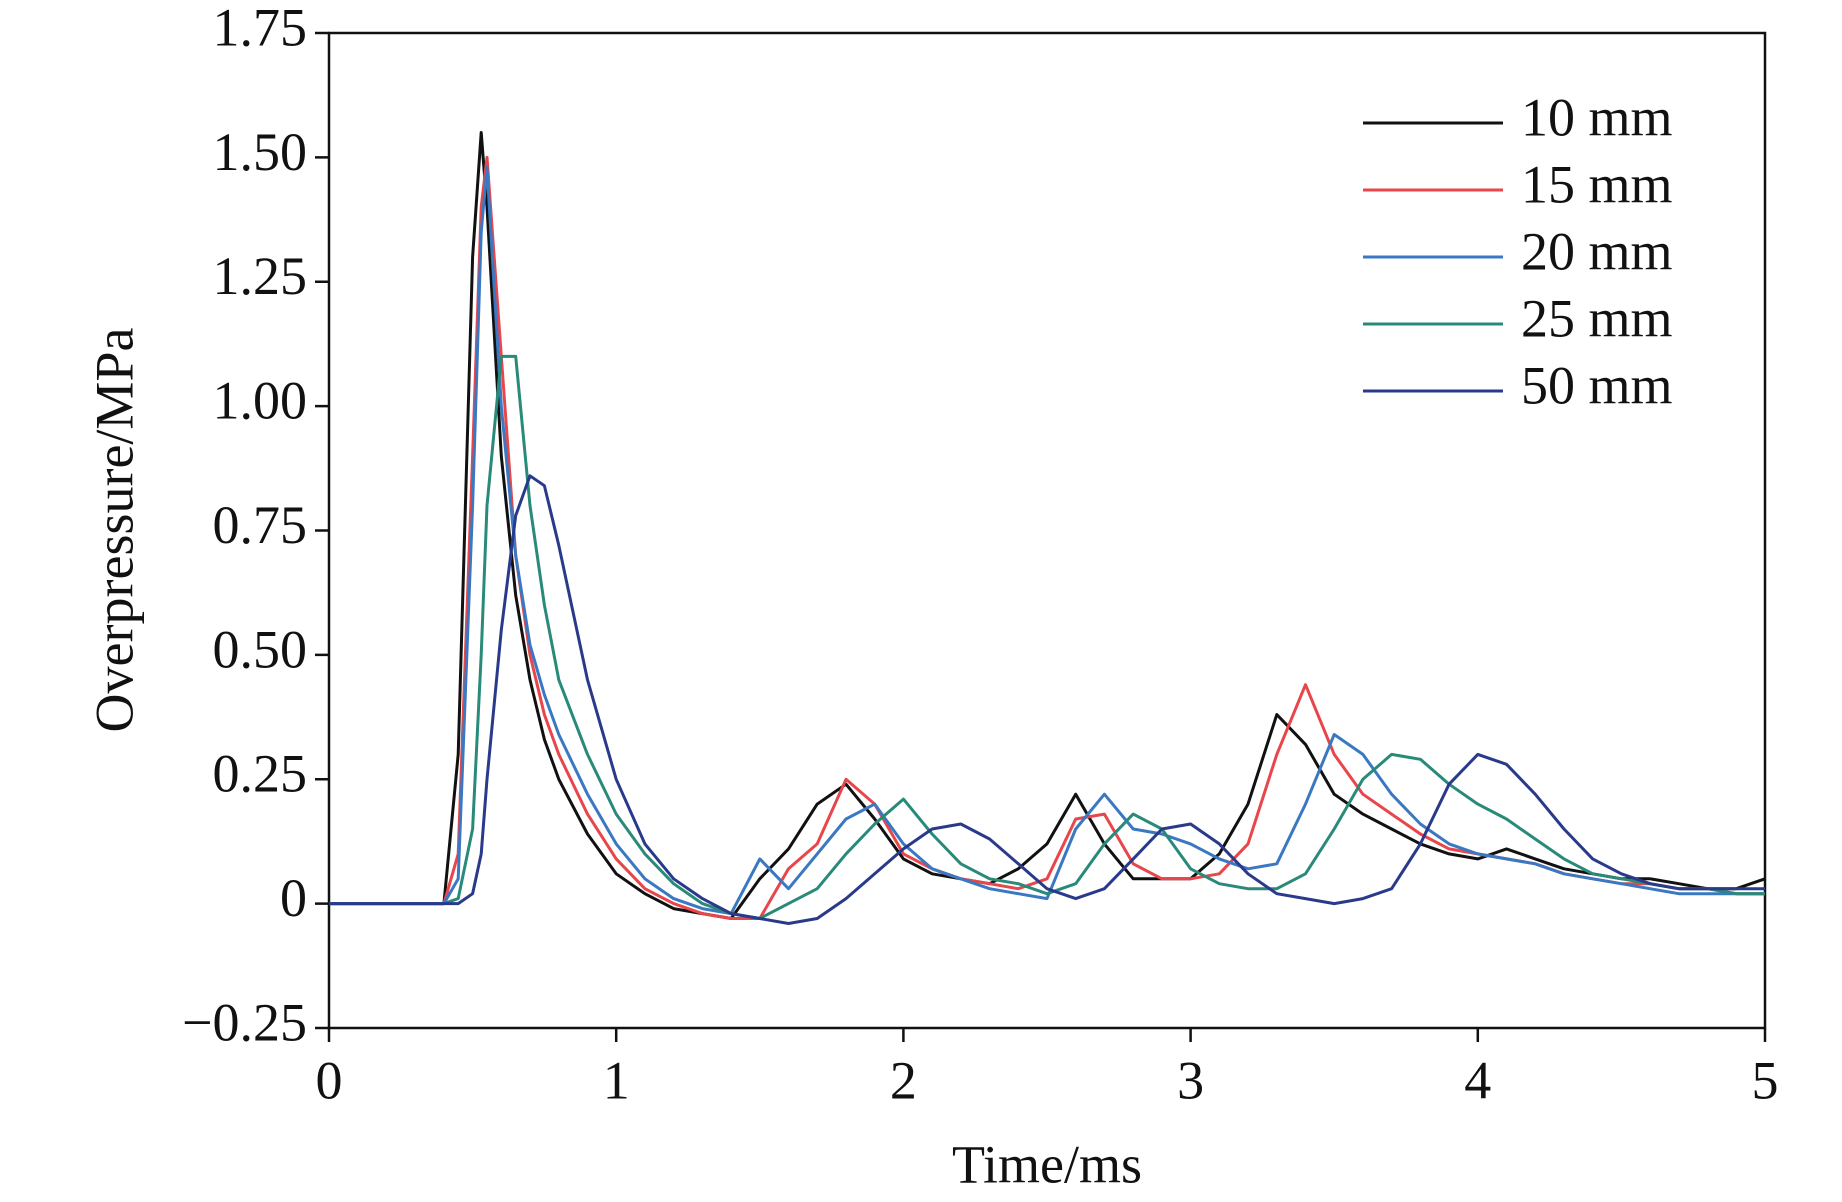  I want to click on x-tick-label: 1, so click(616, 1080).